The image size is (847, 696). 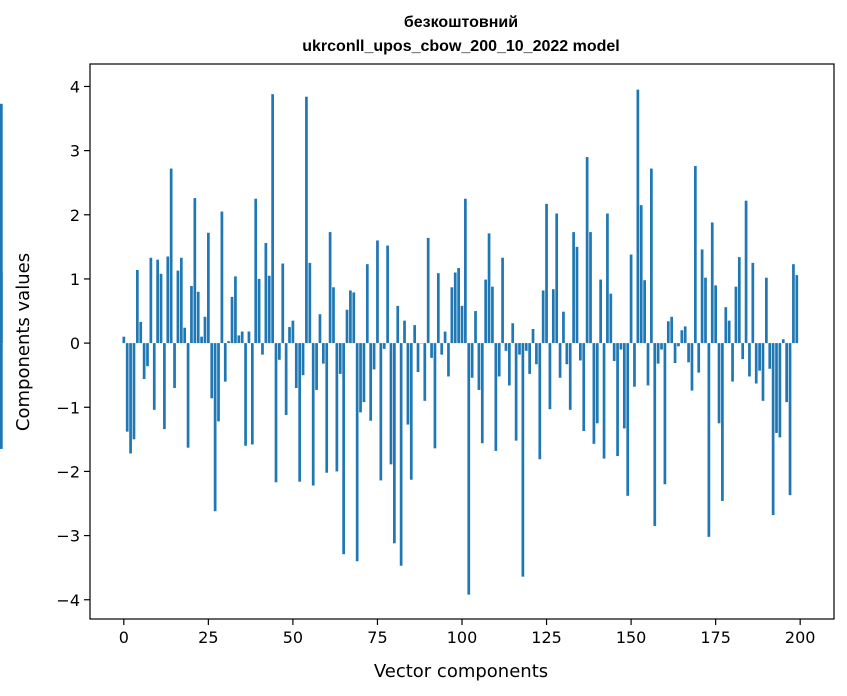 I want to click on y-tick-label: −3, so click(x=68, y=536).